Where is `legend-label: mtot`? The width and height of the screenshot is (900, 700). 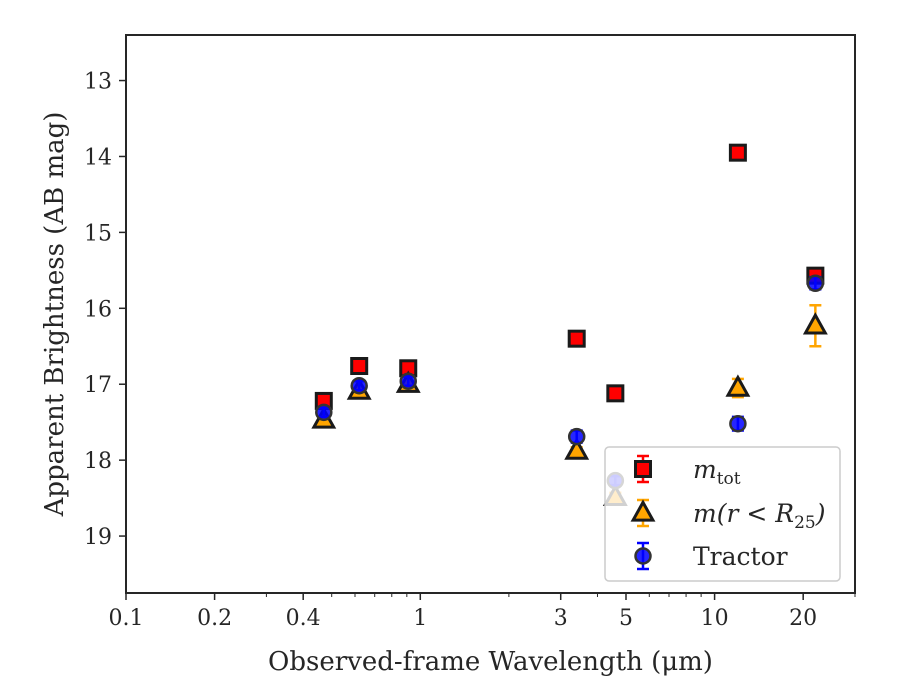 legend-label: mtot is located at coordinates (717, 472).